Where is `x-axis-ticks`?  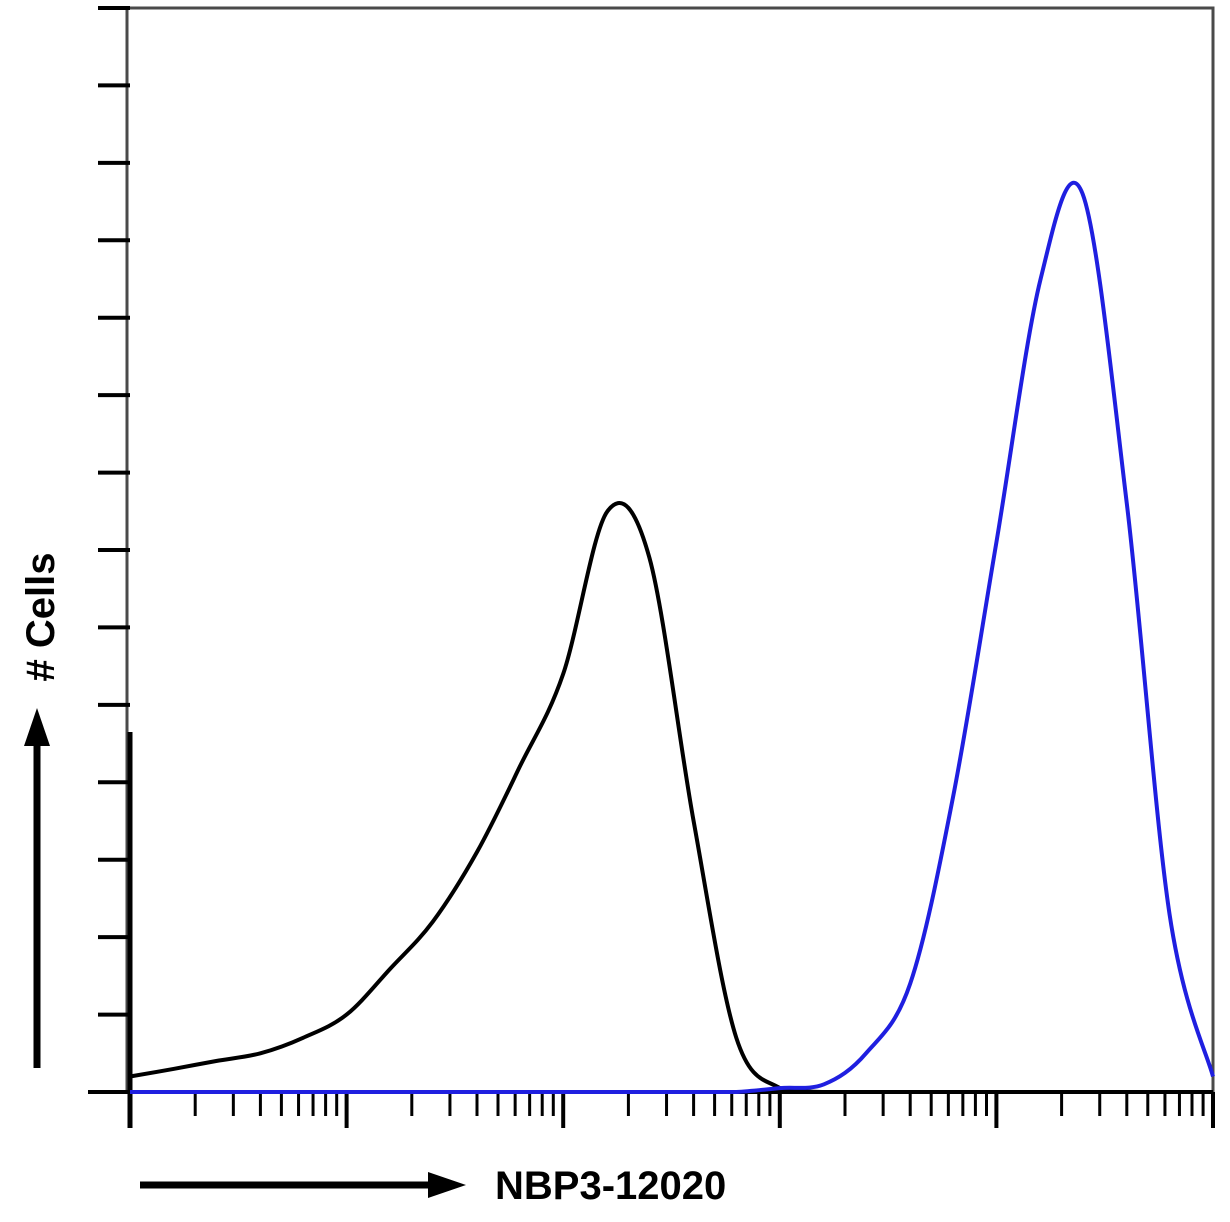
x-axis-ticks is located at coordinates (671, 1110).